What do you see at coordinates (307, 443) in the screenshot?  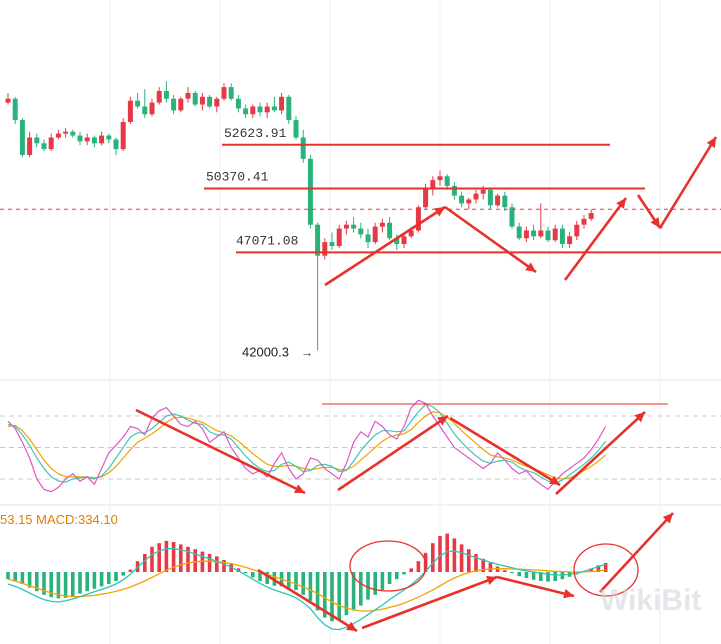 I see `stoch-d-line` at bounding box center [307, 443].